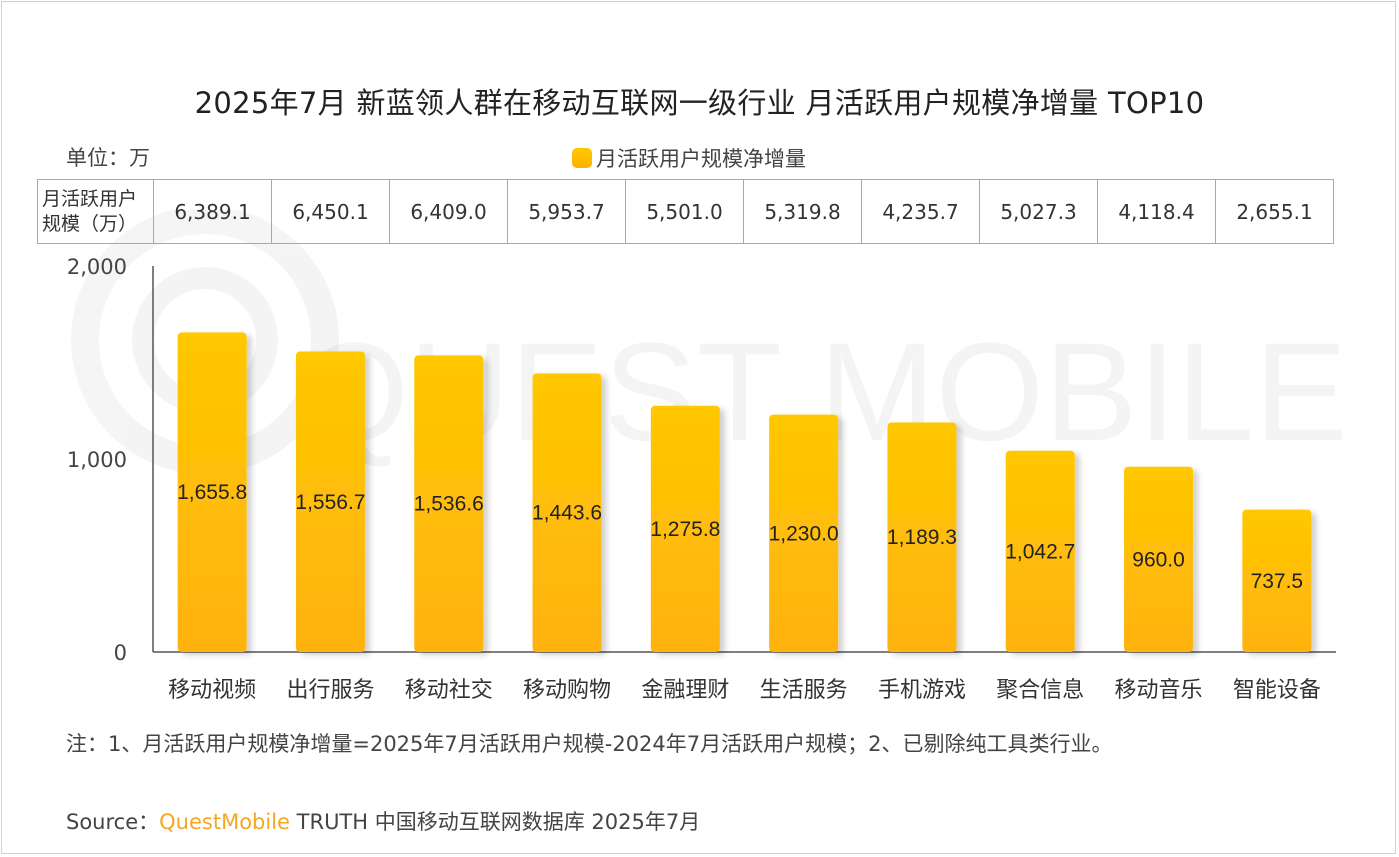 This screenshot has height=857, width=1399. I want to click on bar-value-label: 1,230.0, so click(804, 533).